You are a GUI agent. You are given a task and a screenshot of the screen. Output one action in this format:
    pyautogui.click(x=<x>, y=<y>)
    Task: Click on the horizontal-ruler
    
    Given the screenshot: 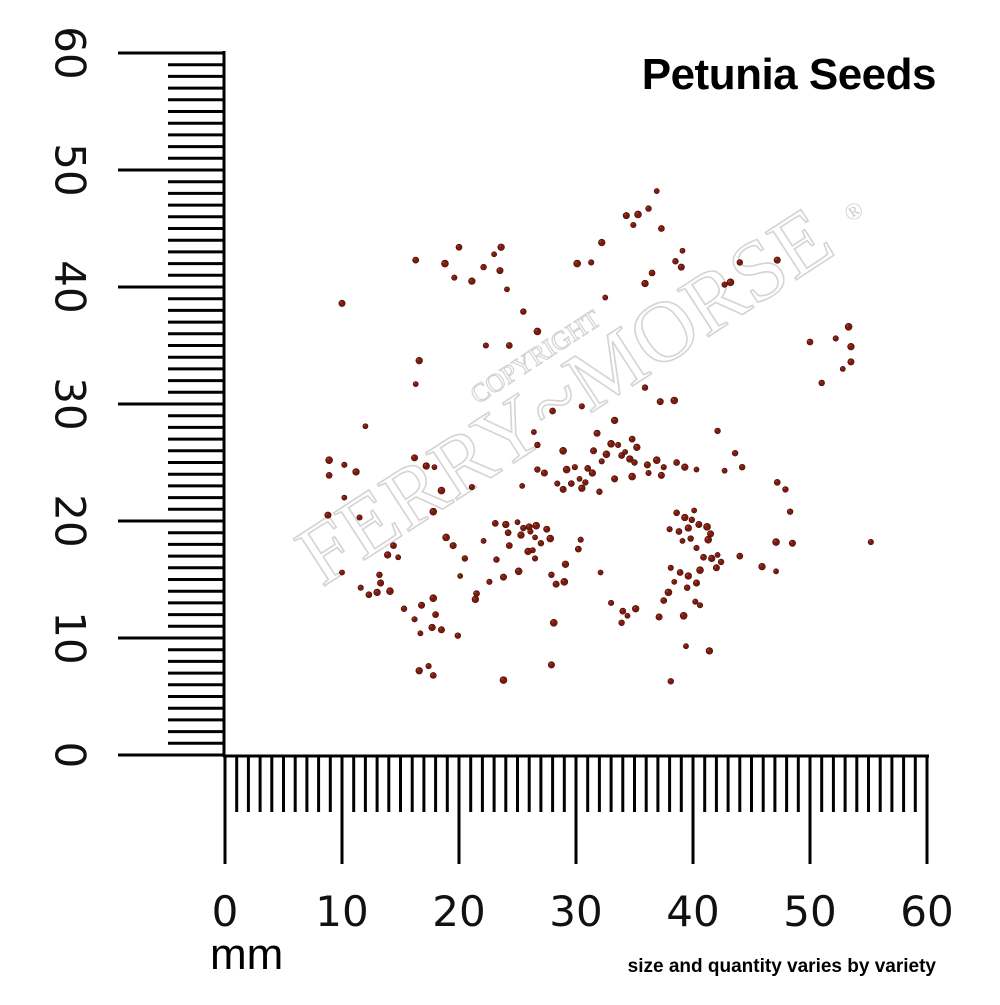 What is the action you would take?
    pyautogui.click(x=576, y=809)
    